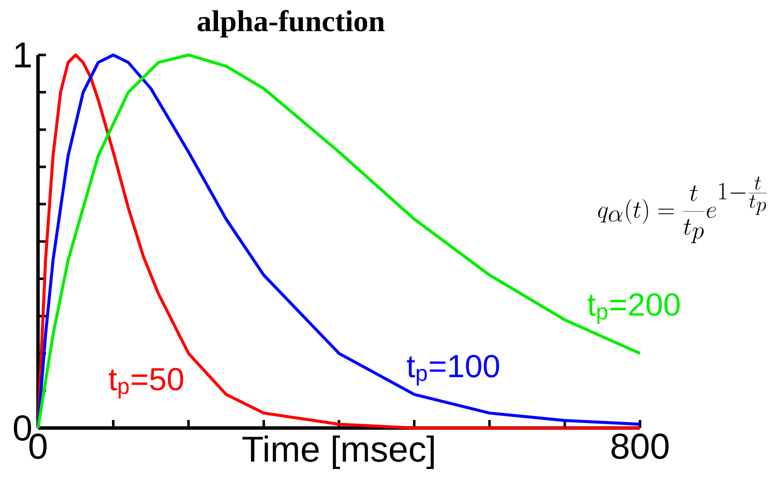  I want to click on series-label: t$_{p}$=100, so click(453, 370).